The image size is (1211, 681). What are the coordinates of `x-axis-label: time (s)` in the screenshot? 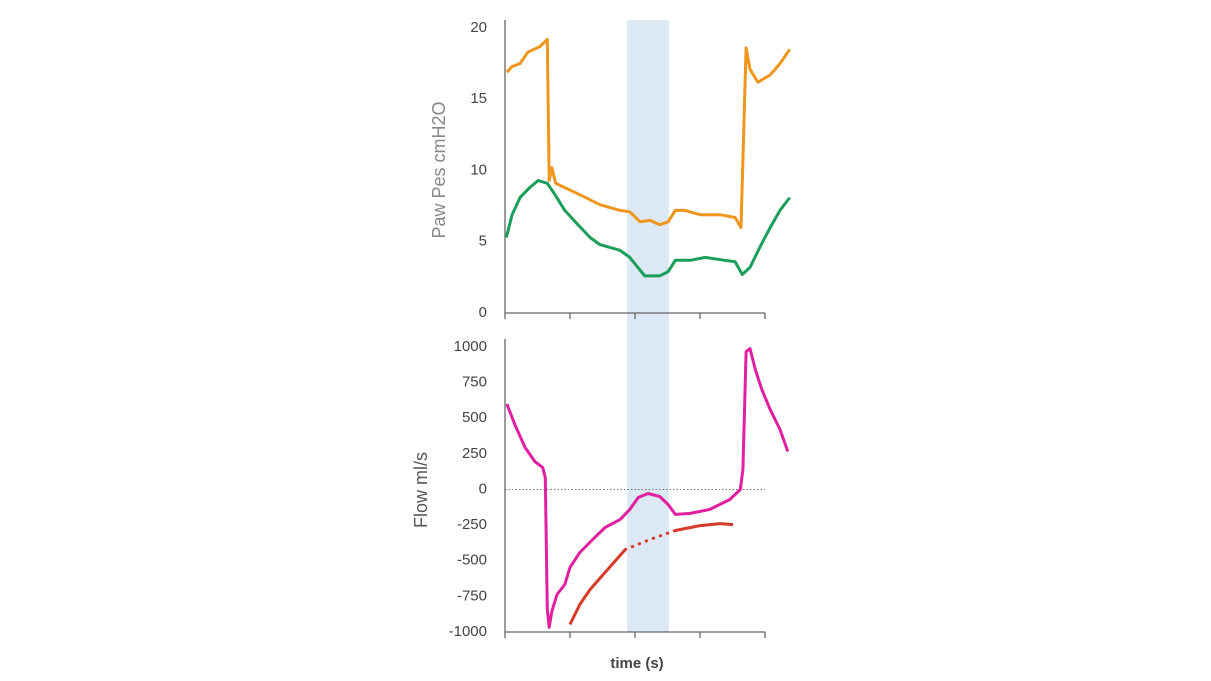 It's located at (636, 663).